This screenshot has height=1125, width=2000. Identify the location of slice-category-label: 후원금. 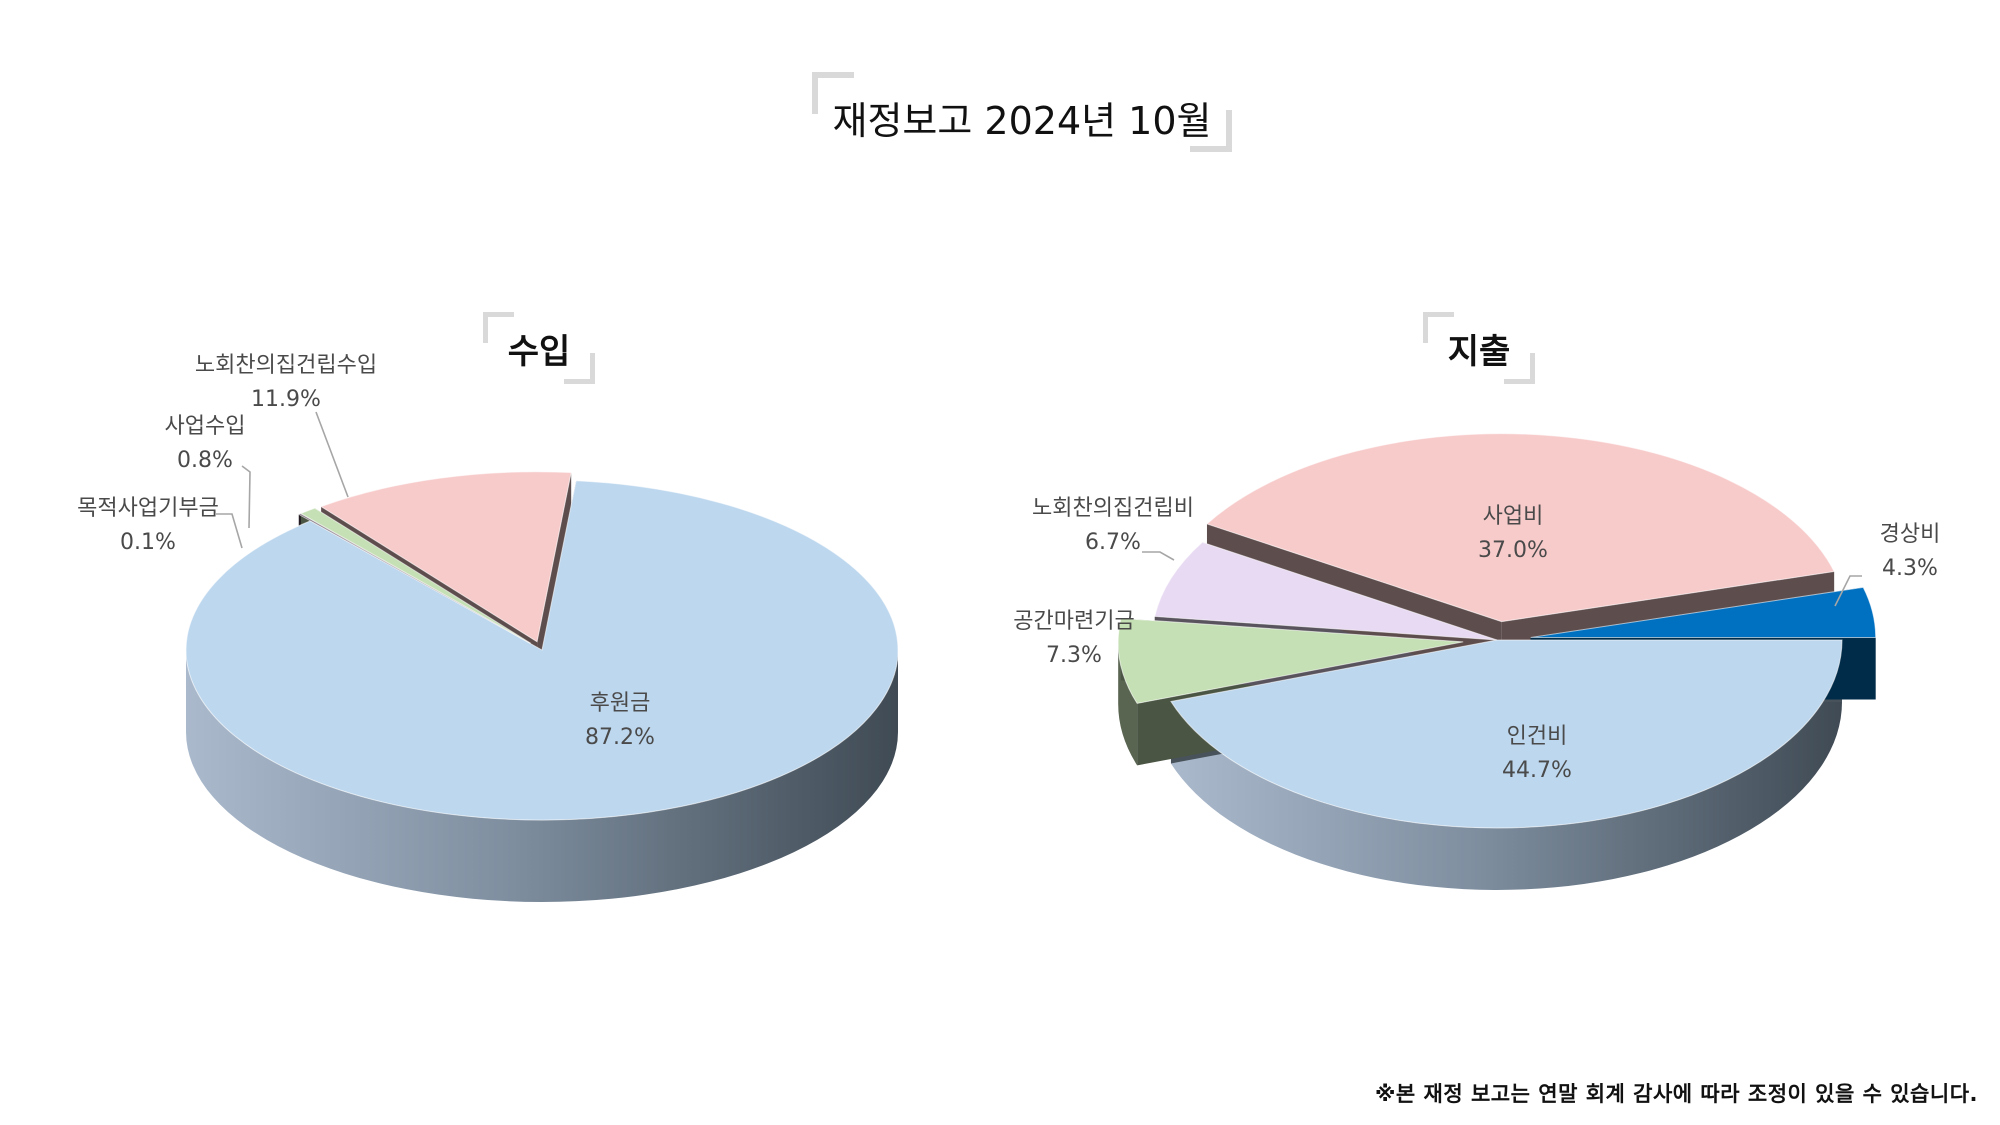
(620, 703).